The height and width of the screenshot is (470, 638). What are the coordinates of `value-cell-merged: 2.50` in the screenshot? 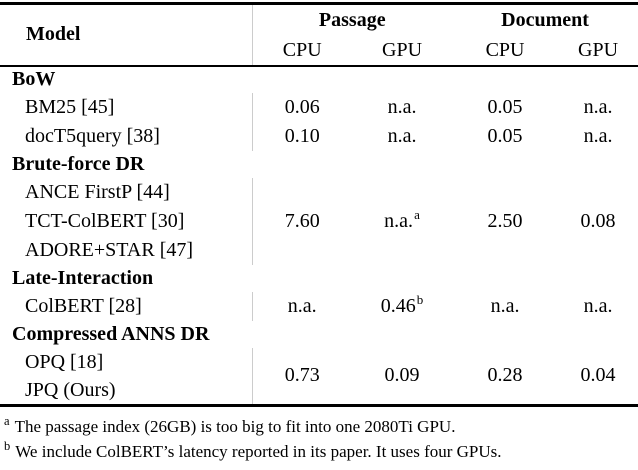 It's located at (505, 221).